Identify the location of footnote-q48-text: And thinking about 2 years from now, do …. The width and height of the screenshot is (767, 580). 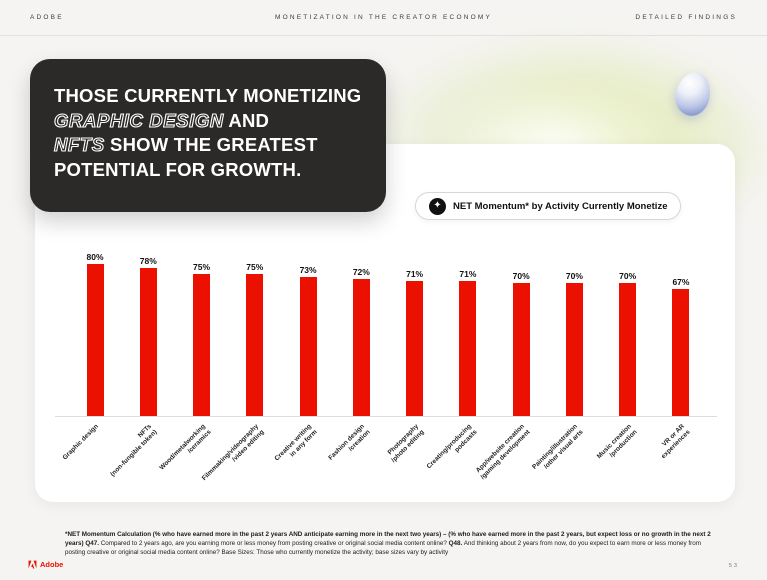
(383, 547).